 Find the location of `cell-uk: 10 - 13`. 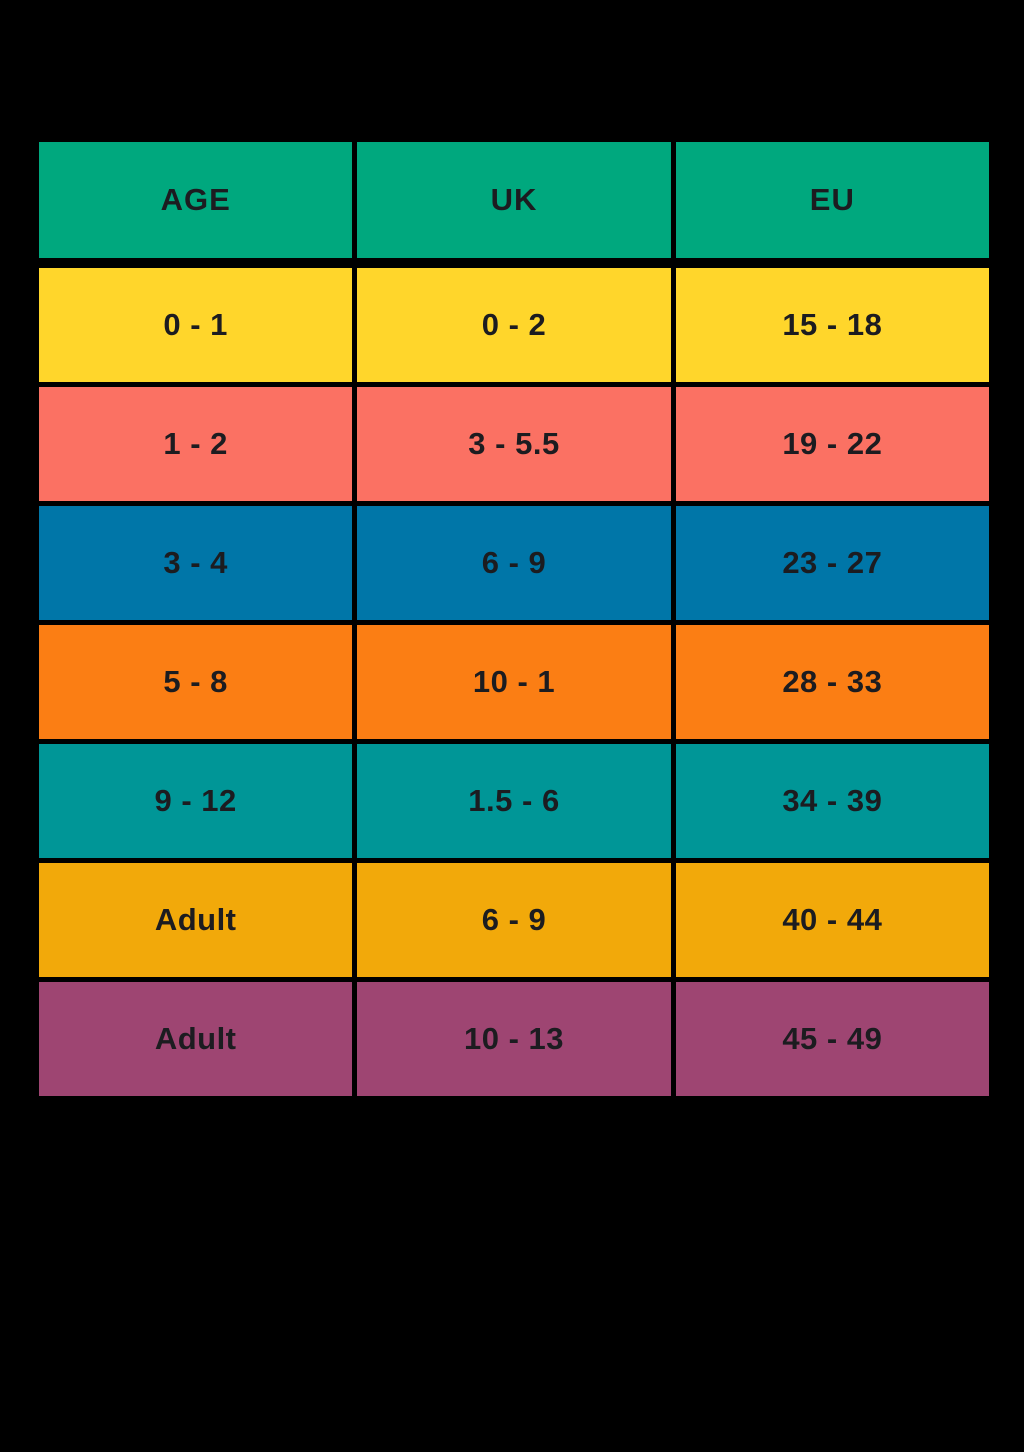

cell-uk: 10 - 13 is located at coordinates (514, 1039).